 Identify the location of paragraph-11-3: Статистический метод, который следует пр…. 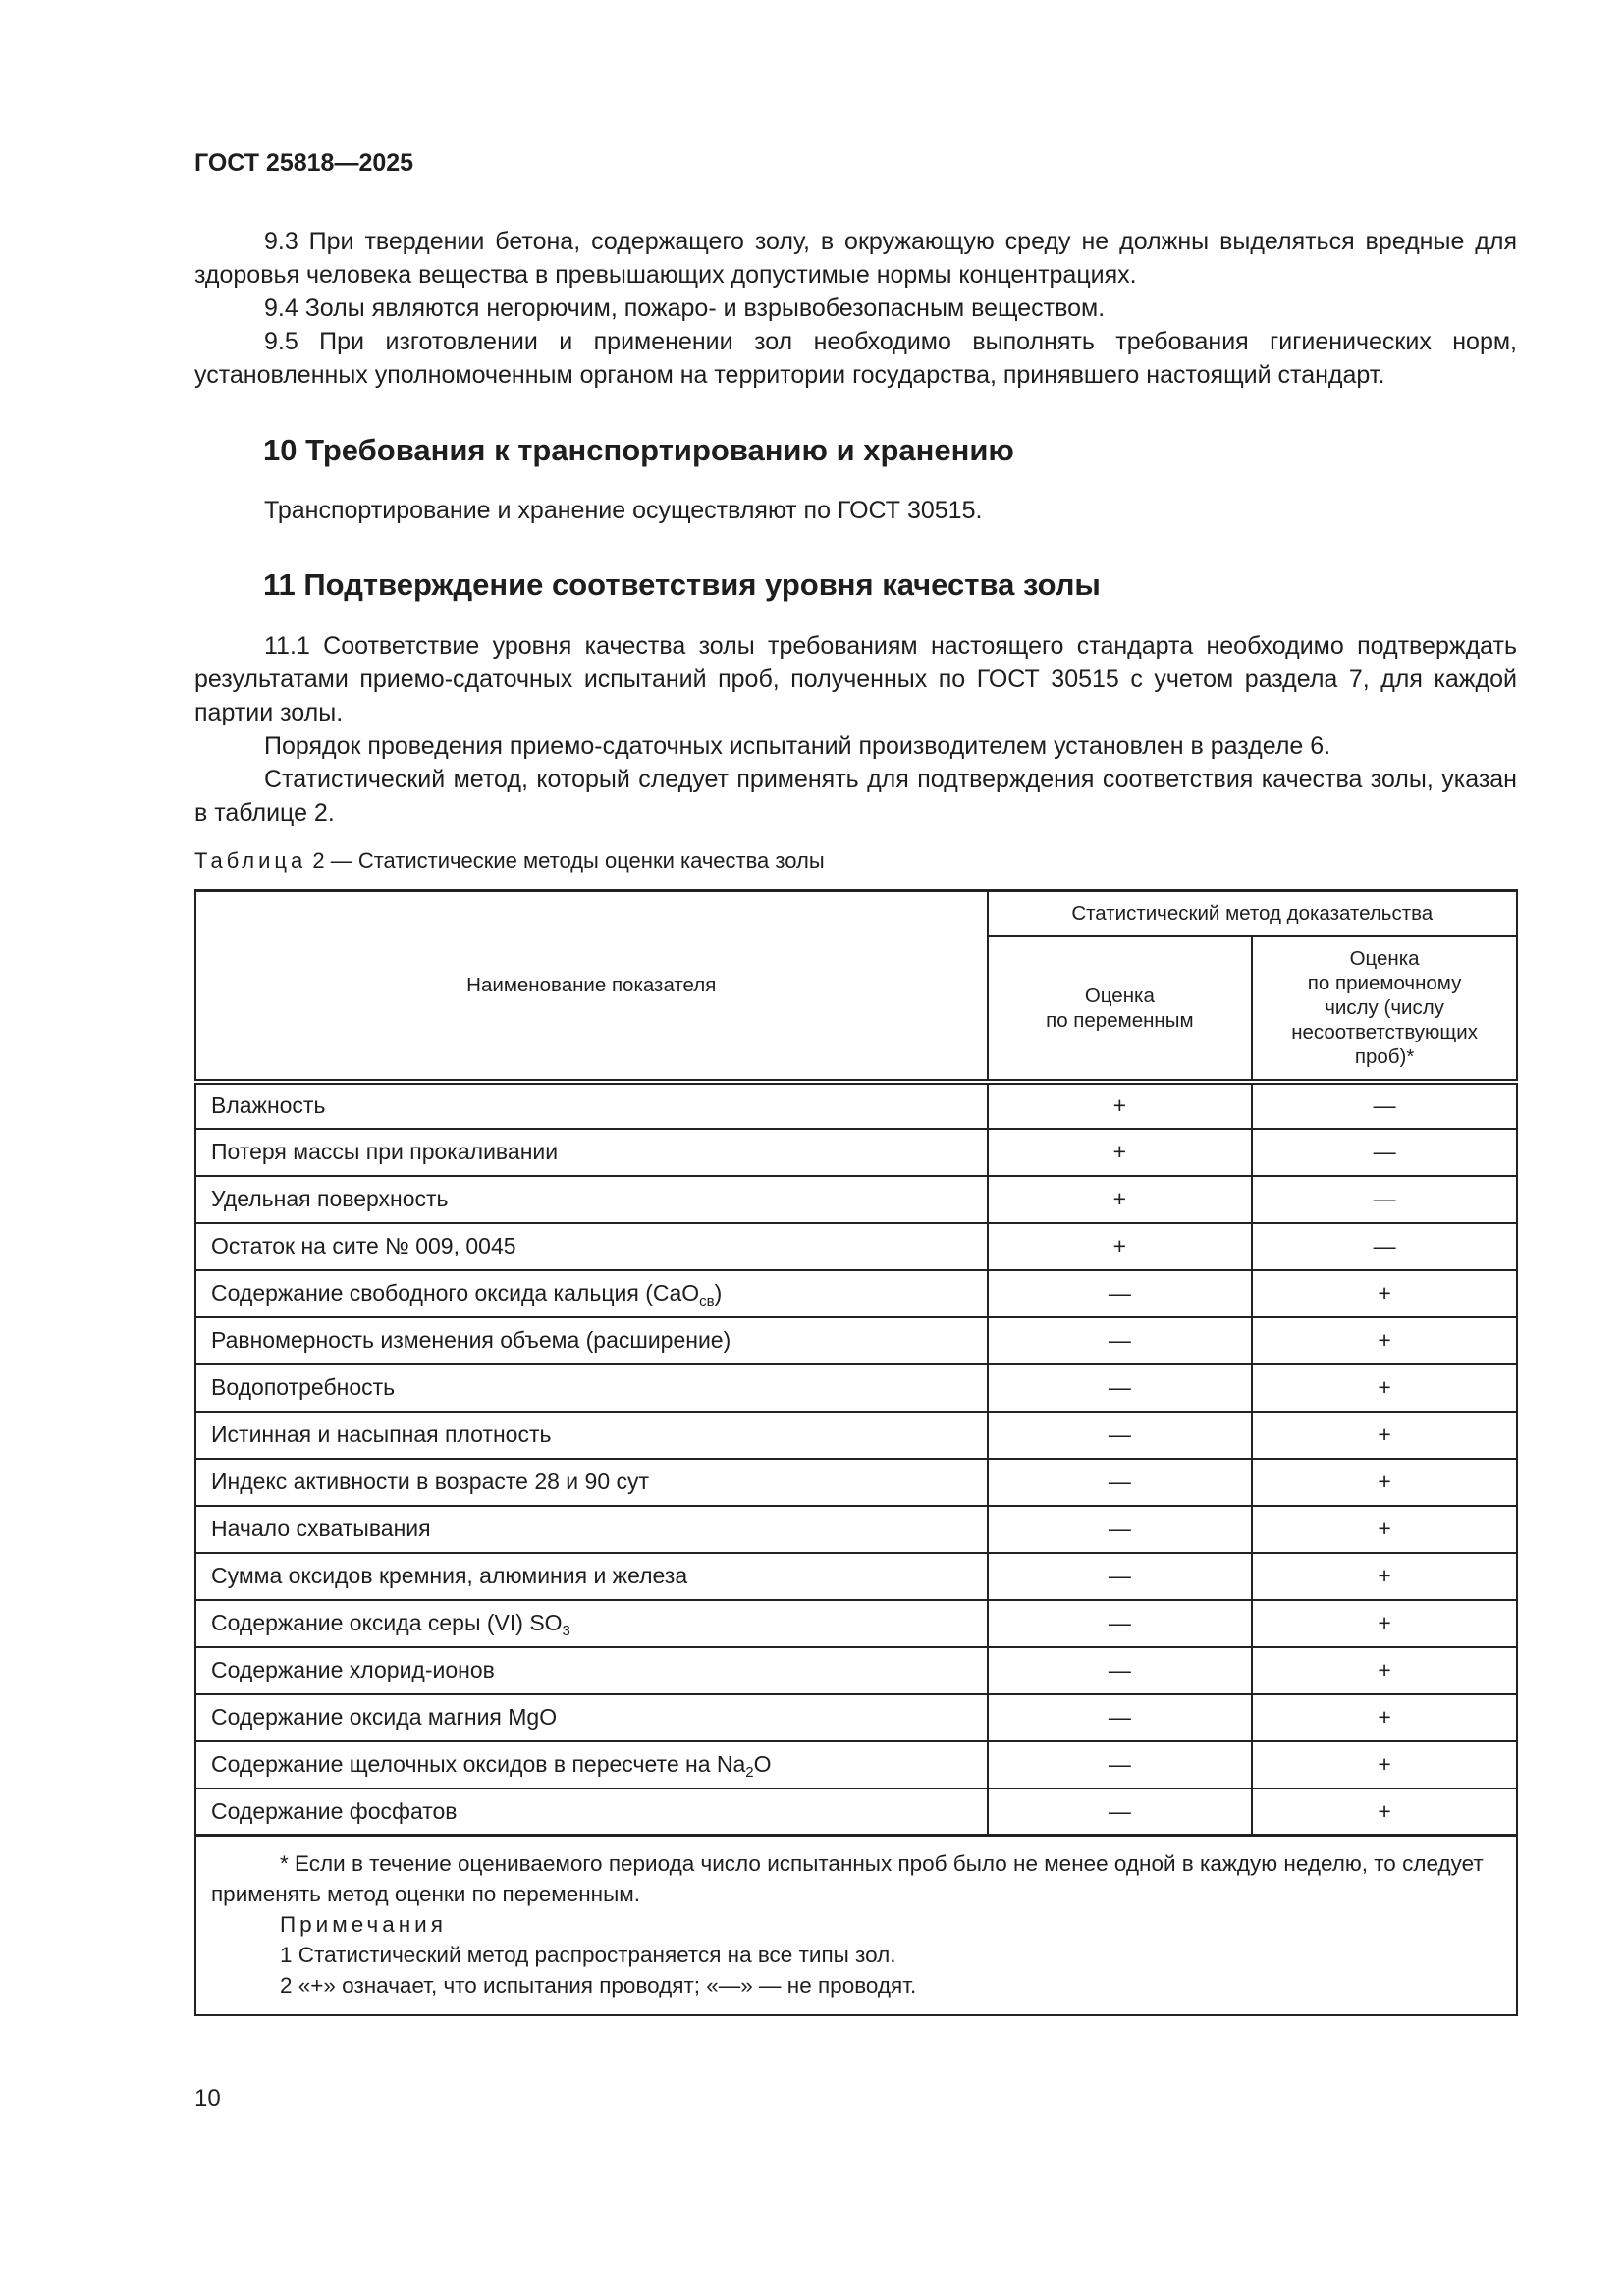
(855, 796).